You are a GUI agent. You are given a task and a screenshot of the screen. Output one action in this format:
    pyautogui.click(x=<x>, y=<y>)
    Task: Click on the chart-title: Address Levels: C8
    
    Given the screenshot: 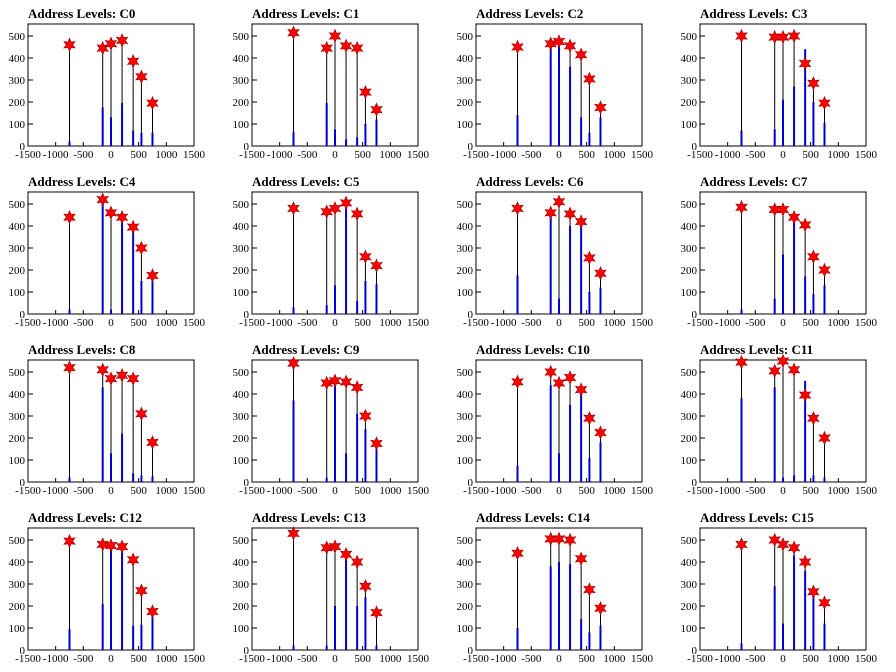 What is the action you would take?
    pyautogui.click(x=82, y=349)
    